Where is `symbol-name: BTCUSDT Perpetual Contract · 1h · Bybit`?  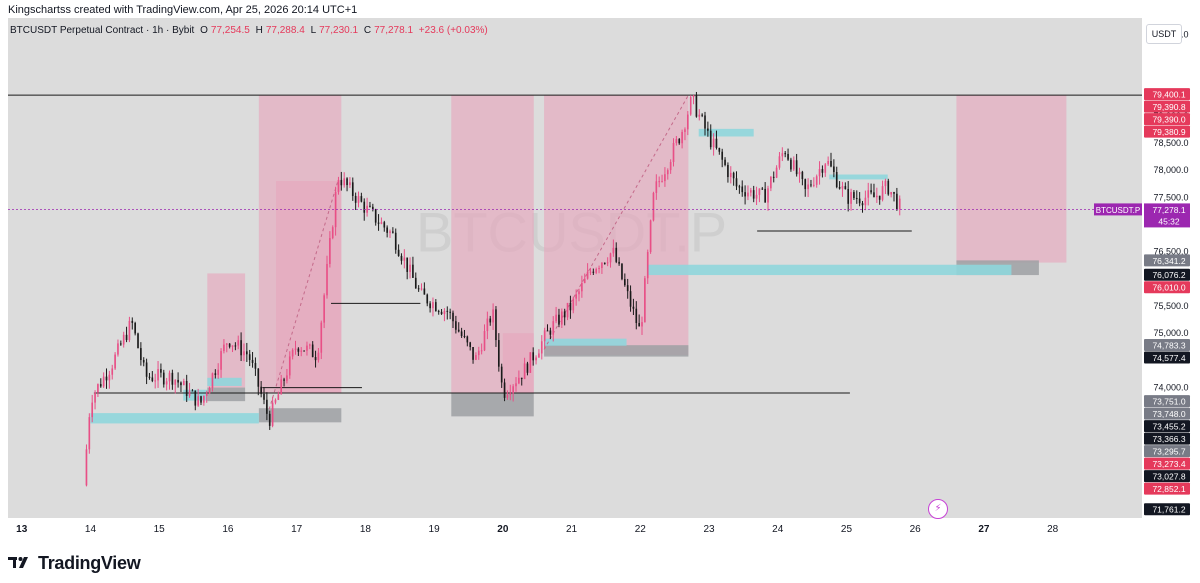 symbol-name: BTCUSDT Perpetual Contract · 1h · Bybit is located at coordinates (102, 30).